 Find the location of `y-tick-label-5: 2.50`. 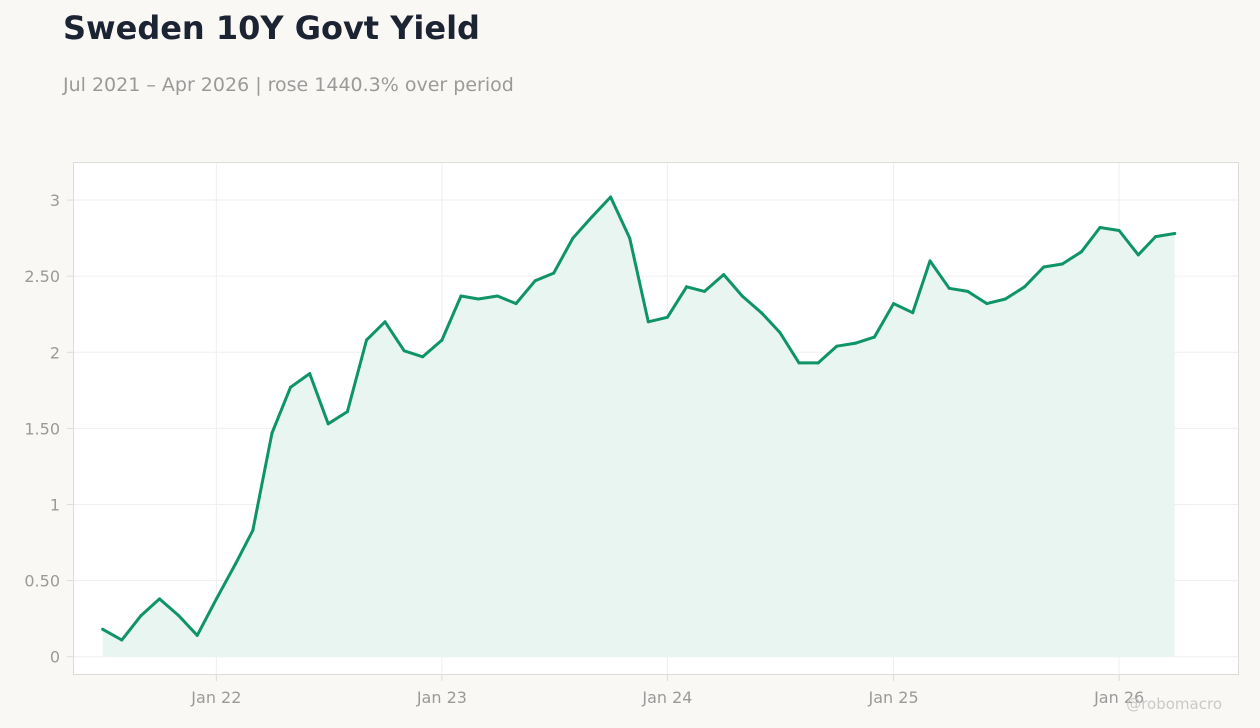

y-tick-label-5: 2.50 is located at coordinates (42, 276).